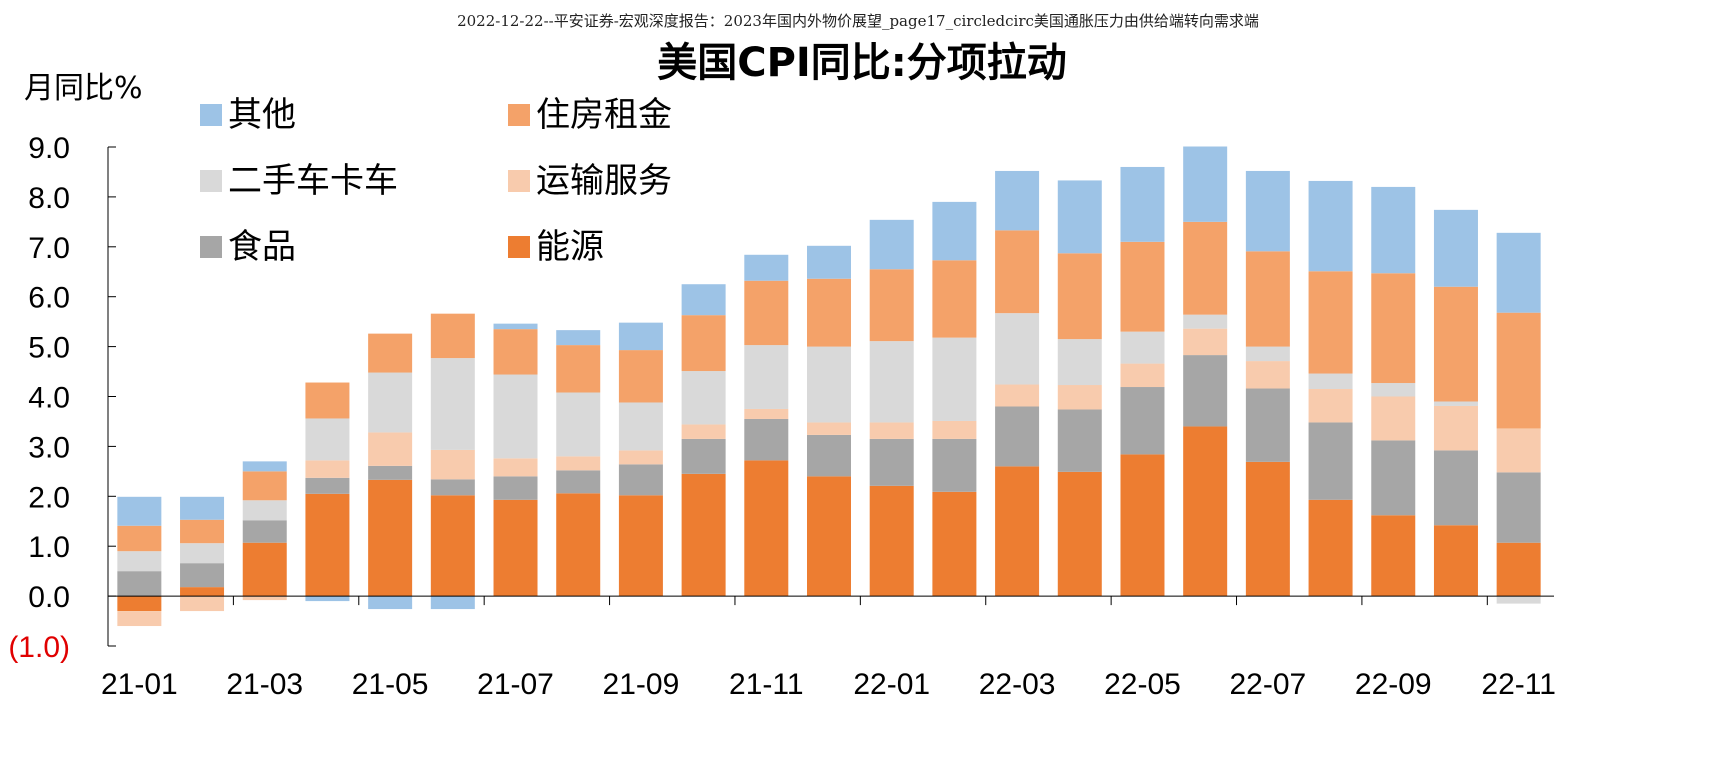 The width and height of the screenshot is (1716, 772). Describe the element at coordinates (515, 684) in the screenshot. I see `x-tick-label: 21-07` at that location.